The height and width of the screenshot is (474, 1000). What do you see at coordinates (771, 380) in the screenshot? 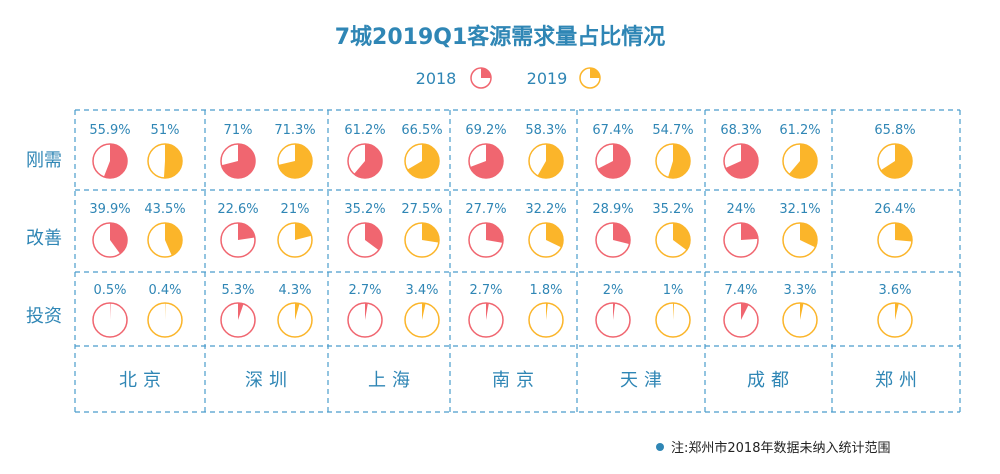
I see `city-label-5: 成都` at bounding box center [771, 380].